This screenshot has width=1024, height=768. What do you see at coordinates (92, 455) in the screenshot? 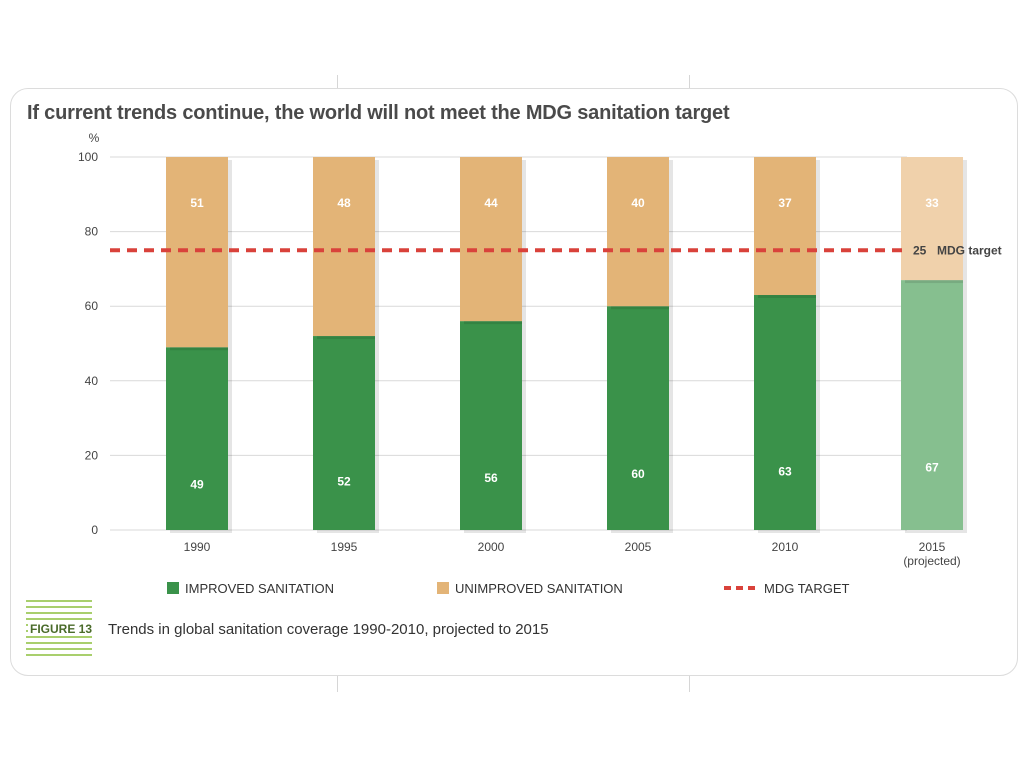
I see `y-tick-label: 20` at bounding box center [92, 455].